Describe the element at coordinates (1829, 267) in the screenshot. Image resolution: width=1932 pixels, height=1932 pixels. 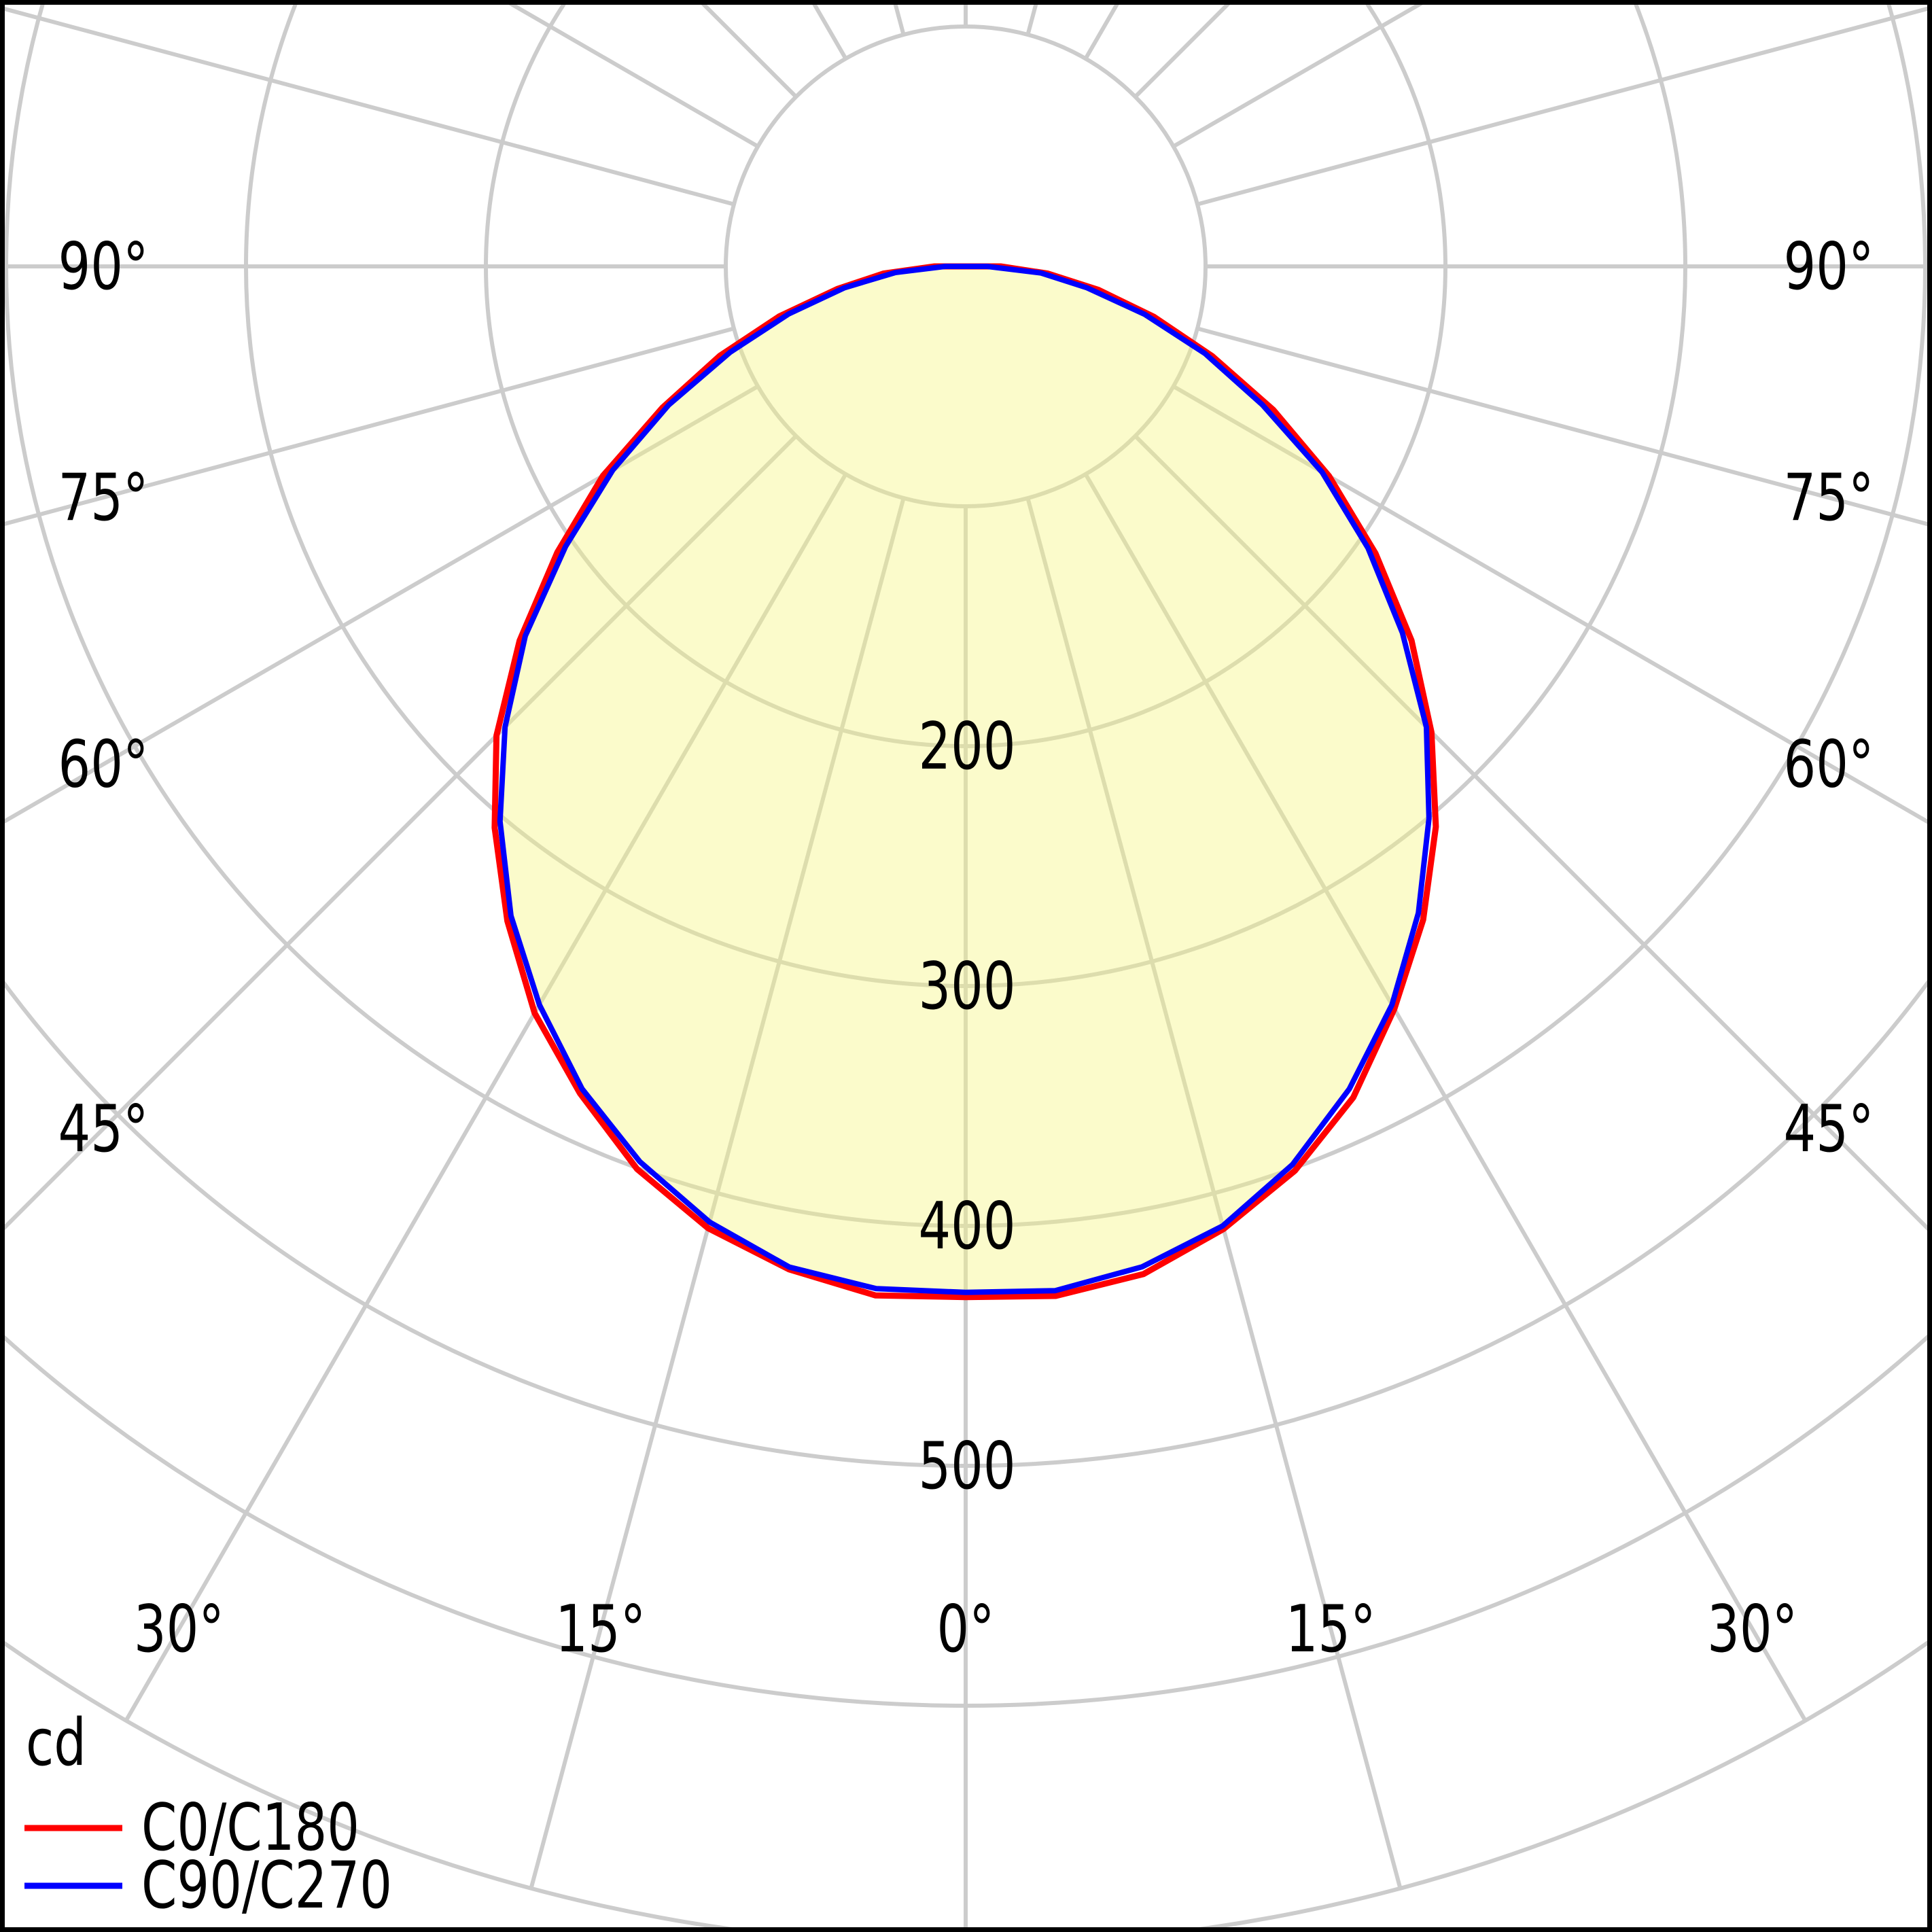
I see `angle-label-right: 90°` at that location.